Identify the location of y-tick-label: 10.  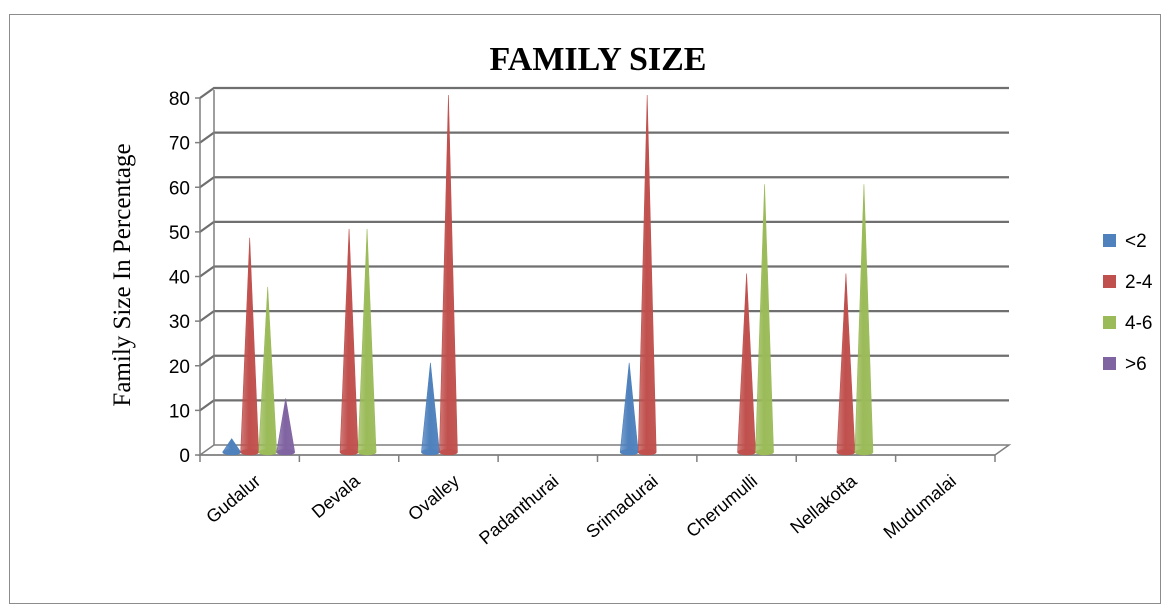
(179, 411).